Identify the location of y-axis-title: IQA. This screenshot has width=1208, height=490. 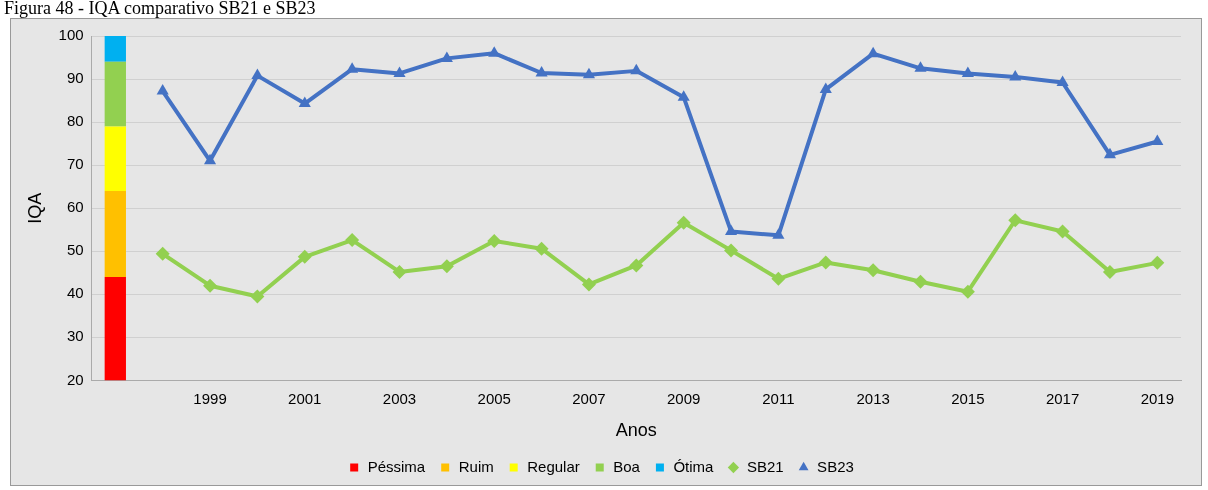
(34, 208).